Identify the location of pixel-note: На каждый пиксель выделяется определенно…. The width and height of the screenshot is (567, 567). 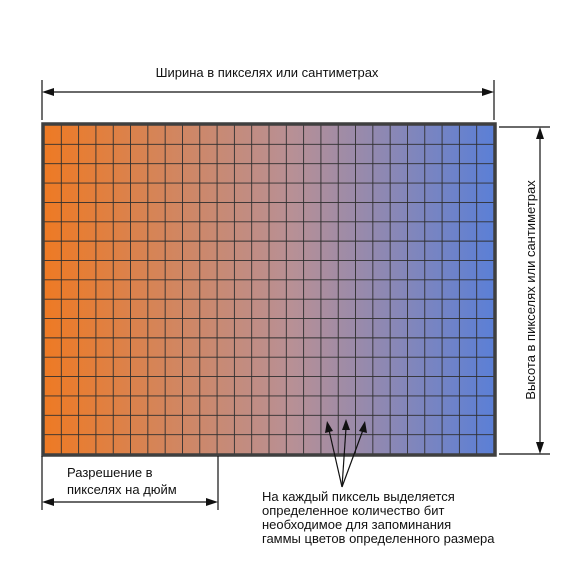
(378, 517).